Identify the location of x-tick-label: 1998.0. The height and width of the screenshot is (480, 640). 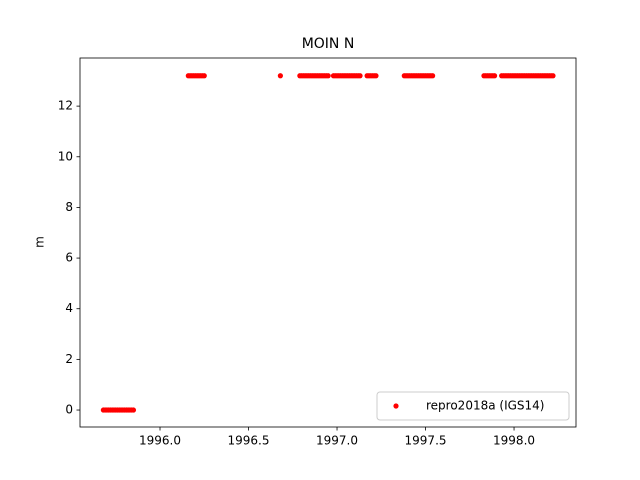
(514, 441).